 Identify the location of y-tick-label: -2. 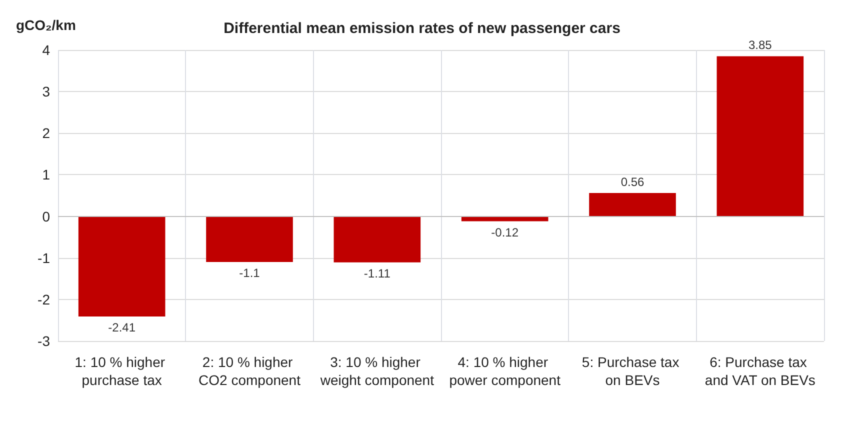
(44, 299).